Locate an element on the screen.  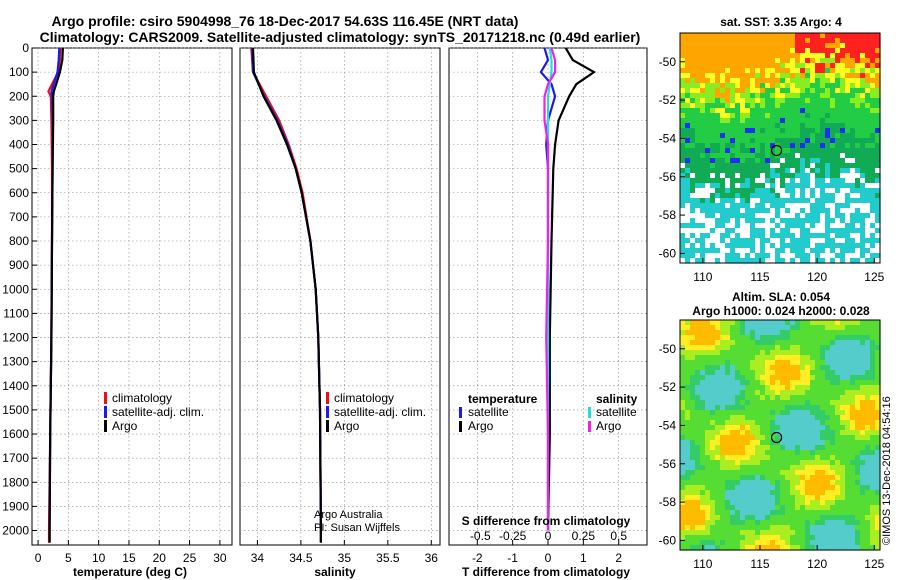
x-tick-label: -2 is located at coordinates (477, 558).